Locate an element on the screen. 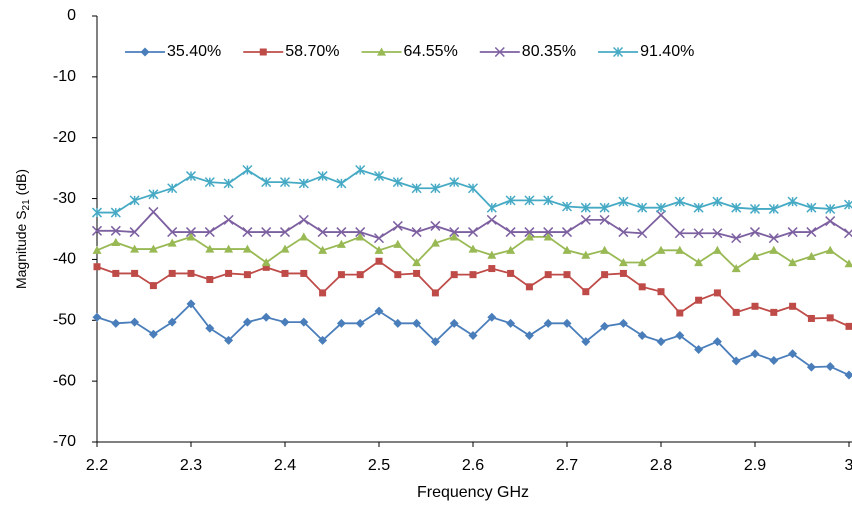 This screenshot has height=508, width=852. legend-label: 80.35% is located at coordinates (549, 51).